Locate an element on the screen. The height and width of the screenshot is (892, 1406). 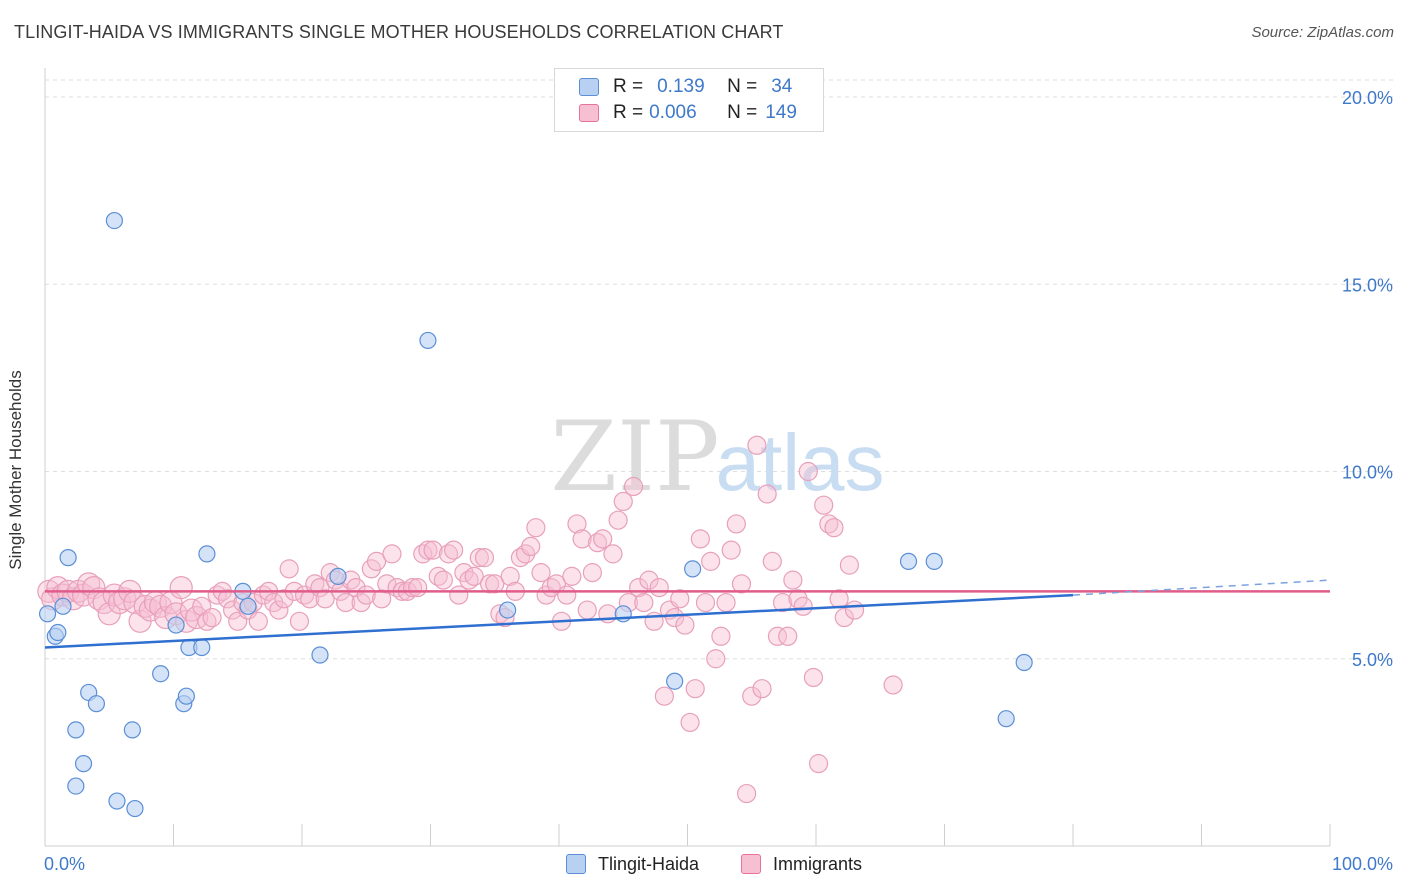
x-tick-label: 100.0% is located at coordinates (1362, 864).